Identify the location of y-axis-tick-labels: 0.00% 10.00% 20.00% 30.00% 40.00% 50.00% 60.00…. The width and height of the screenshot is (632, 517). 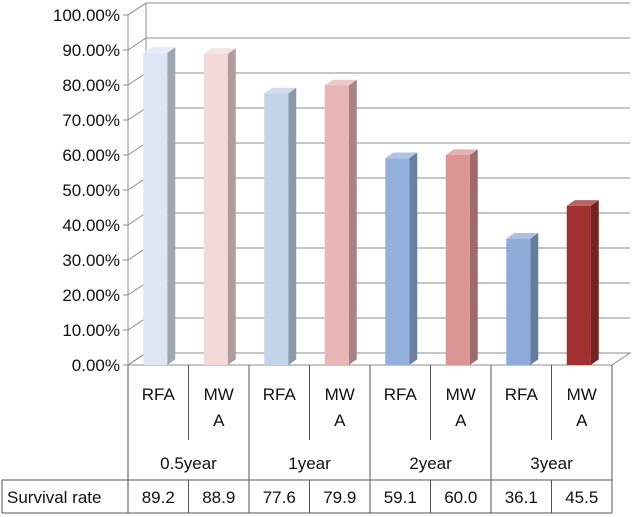
(86, 190).